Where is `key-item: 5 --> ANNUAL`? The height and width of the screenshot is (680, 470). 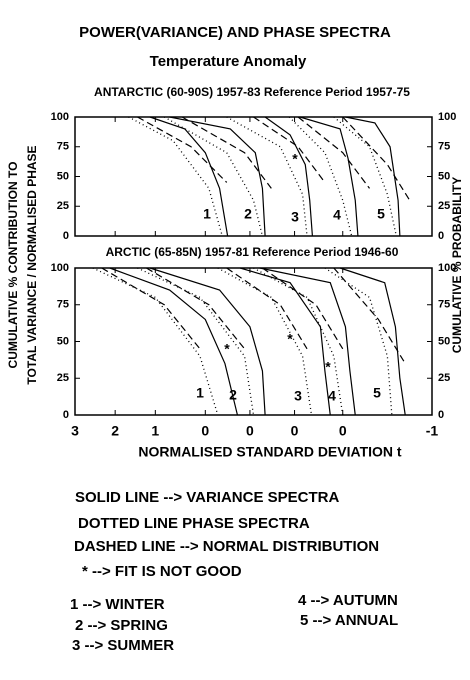 key-item: 5 --> ANNUAL is located at coordinates (349, 620).